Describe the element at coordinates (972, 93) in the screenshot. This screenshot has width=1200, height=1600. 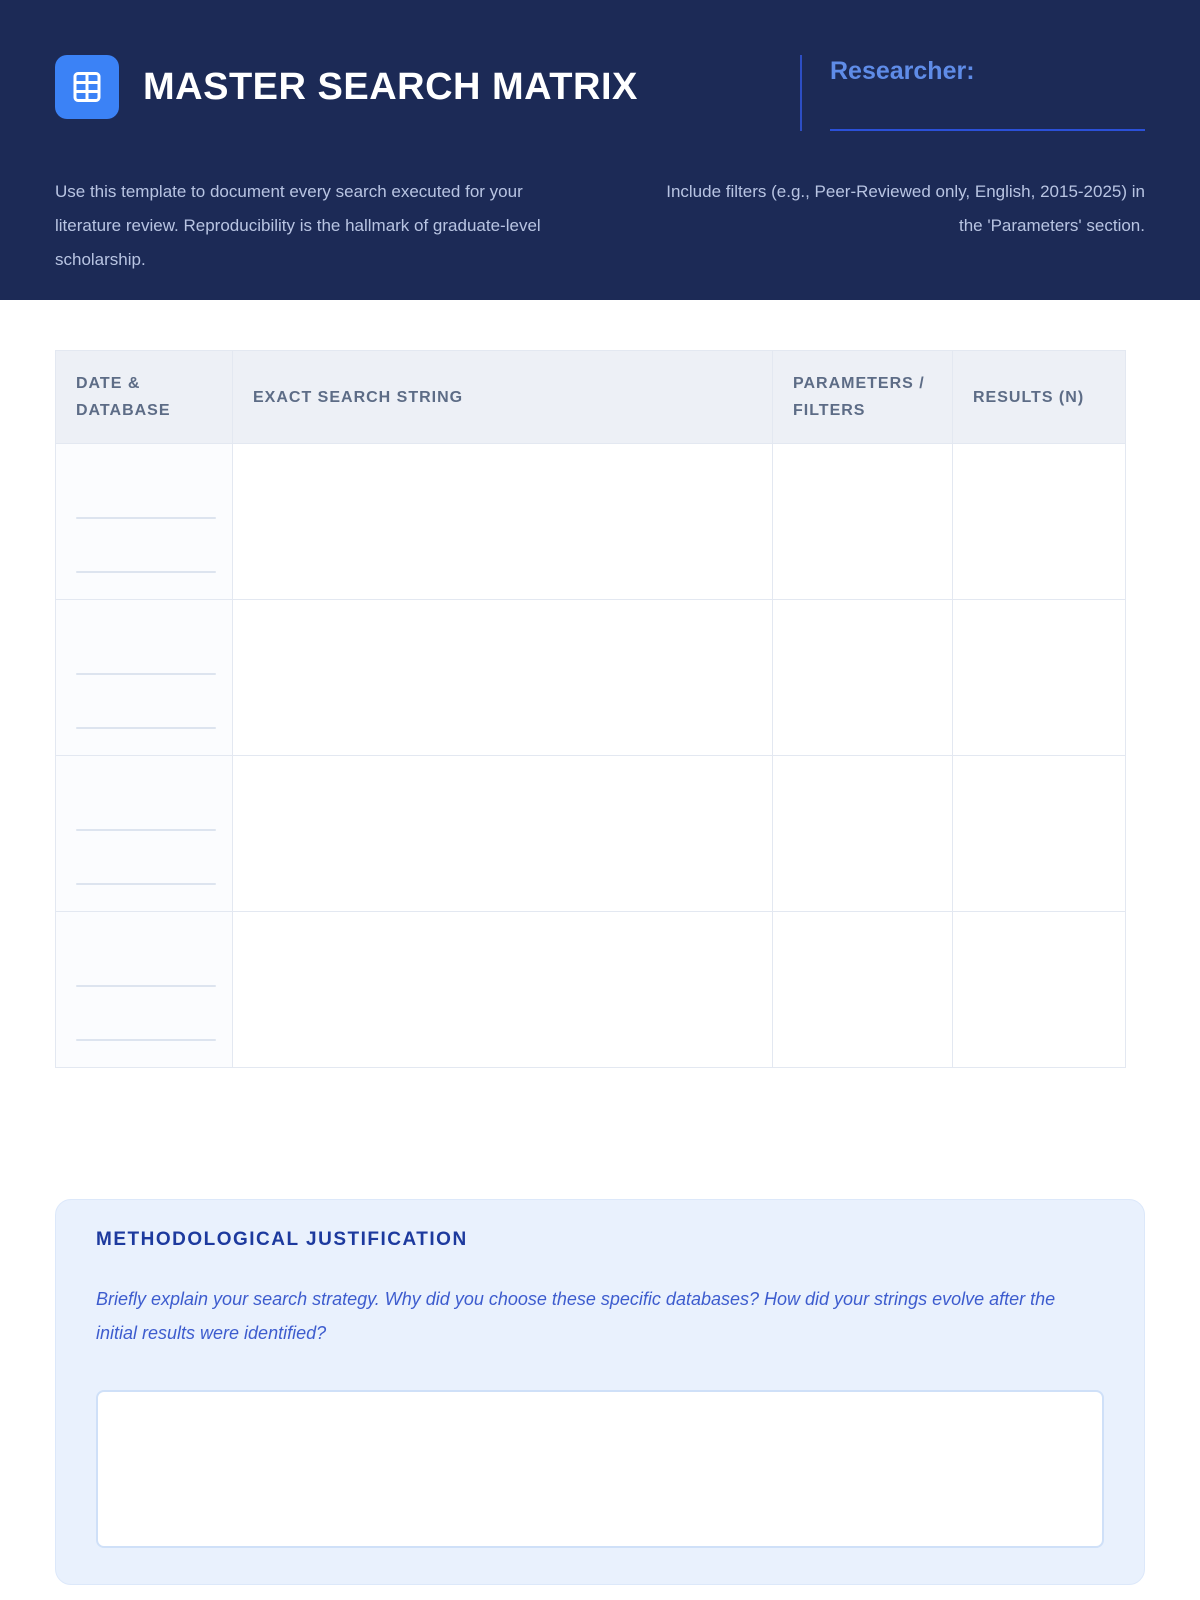
I see `researcher-field: Researcher:` at that location.